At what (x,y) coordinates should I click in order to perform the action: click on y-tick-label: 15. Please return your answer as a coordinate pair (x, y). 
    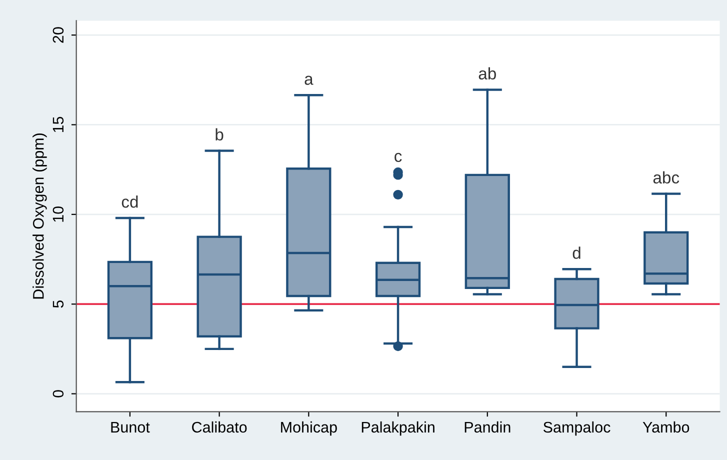
    Looking at the image, I should click on (58, 124).